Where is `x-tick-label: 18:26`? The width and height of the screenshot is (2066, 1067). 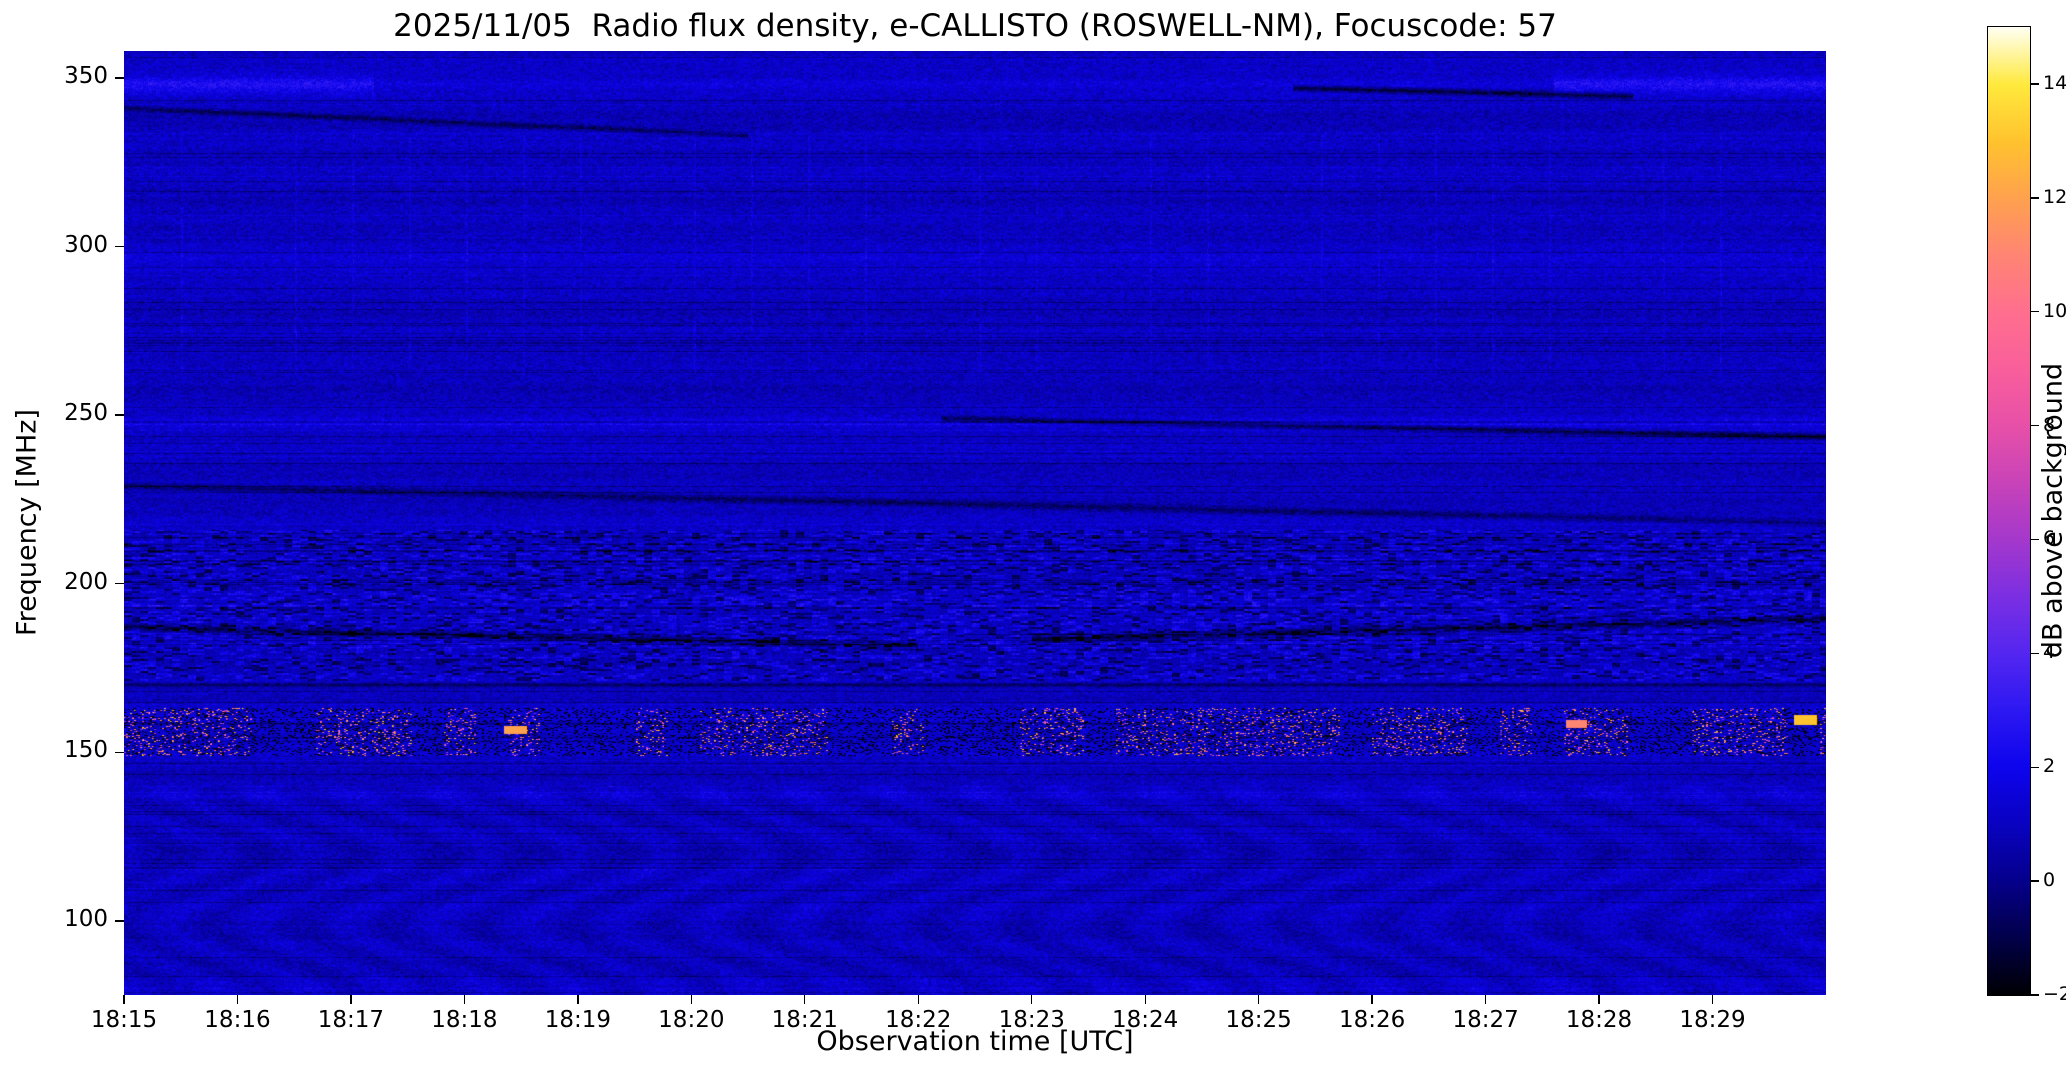 x-tick-label: 18:26 is located at coordinates (1372, 1020).